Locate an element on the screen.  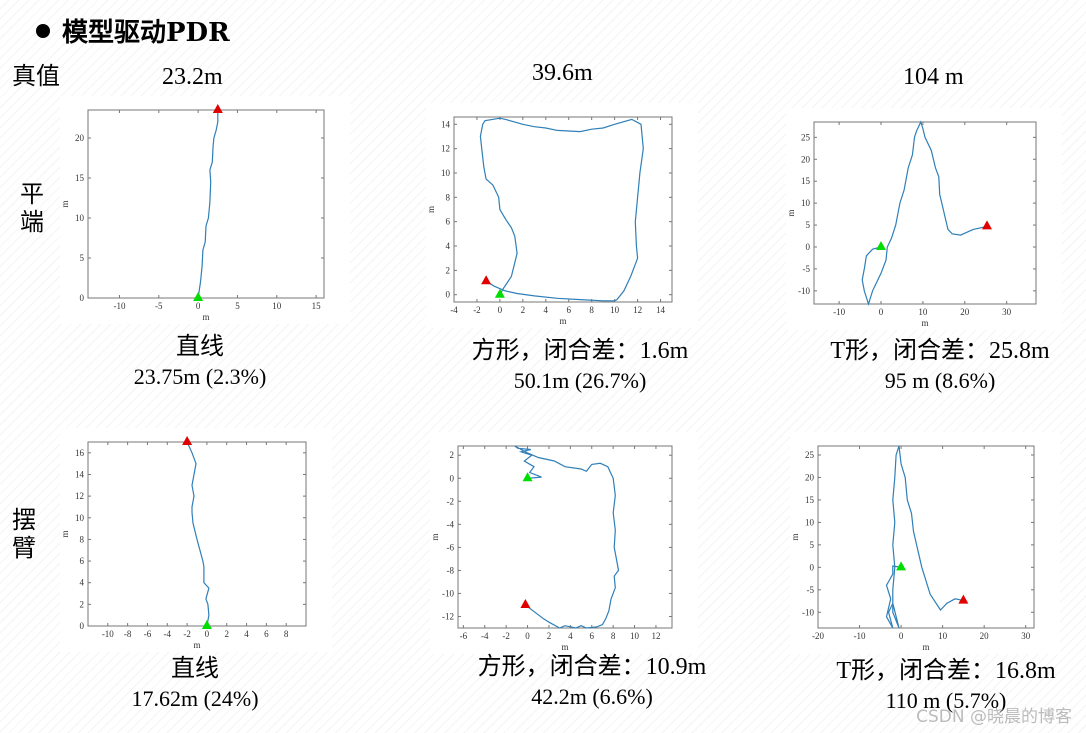
svg-text: 30 is located at coordinates (1025, 636).